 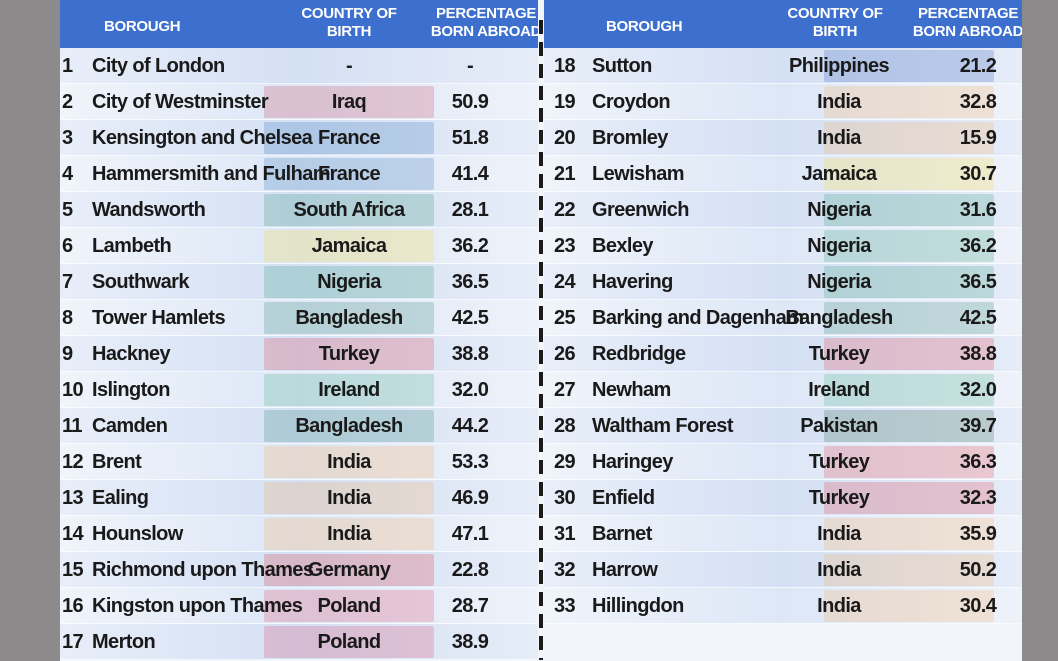 I want to click on percentage-born-abroad: 53.3, so click(x=470, y=462).